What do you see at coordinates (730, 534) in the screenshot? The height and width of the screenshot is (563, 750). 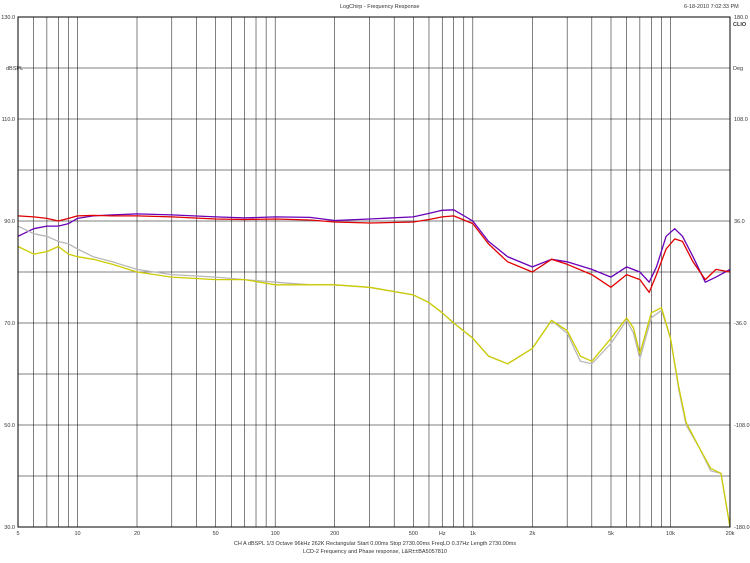 I see `x-tick-label: 20k` at bounding box center [730, 534].